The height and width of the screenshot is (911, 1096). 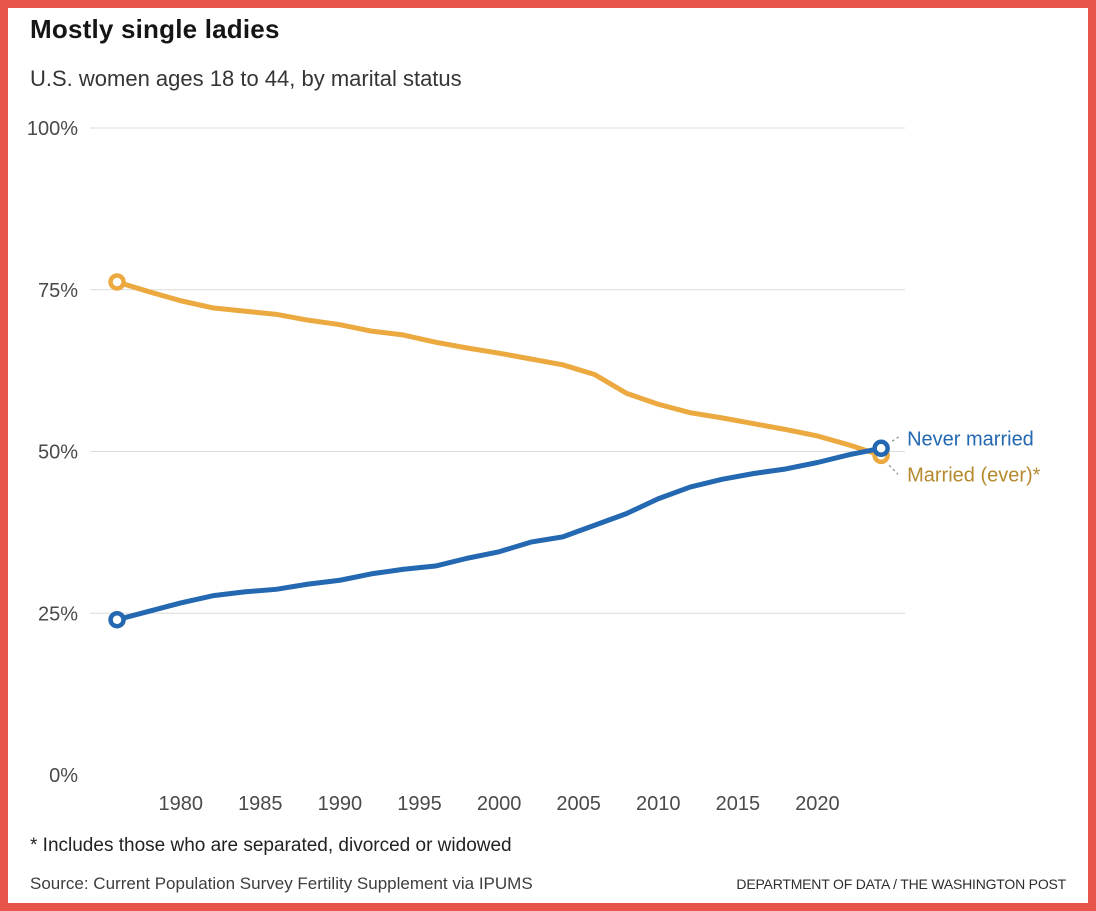 I want to click on series-line-never-married, so click(x=499, y=534).